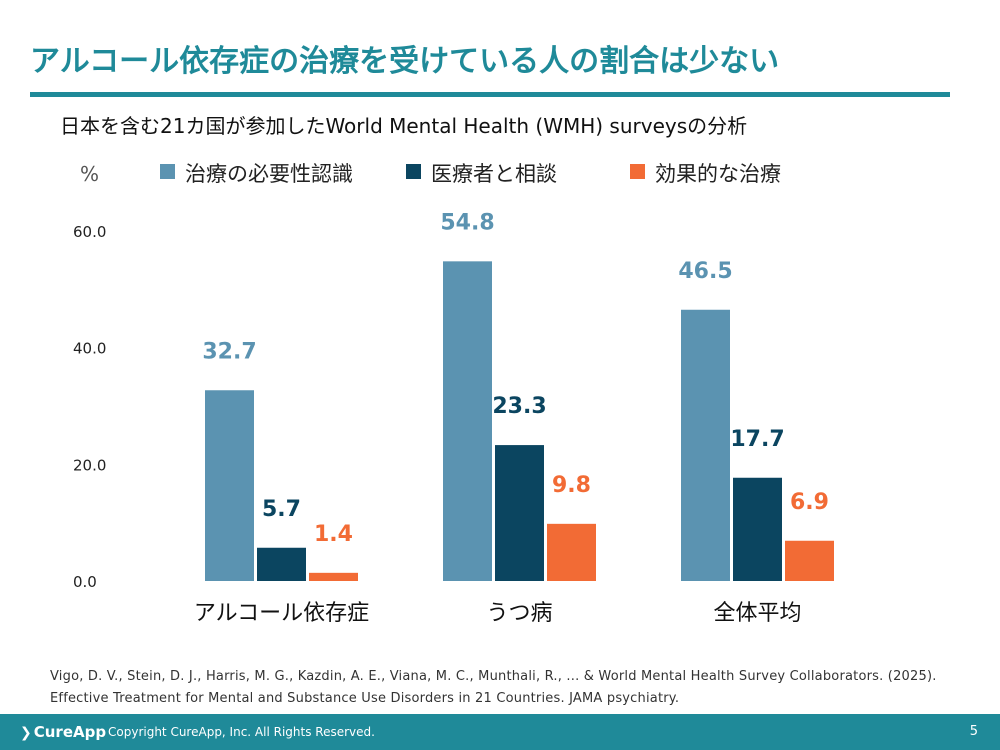 The height and width of the screenshot is (750, 1000). Describe the element at coordinates (89, 349) in the screenshot. I see `y-tick-label: 40.0` at that location.